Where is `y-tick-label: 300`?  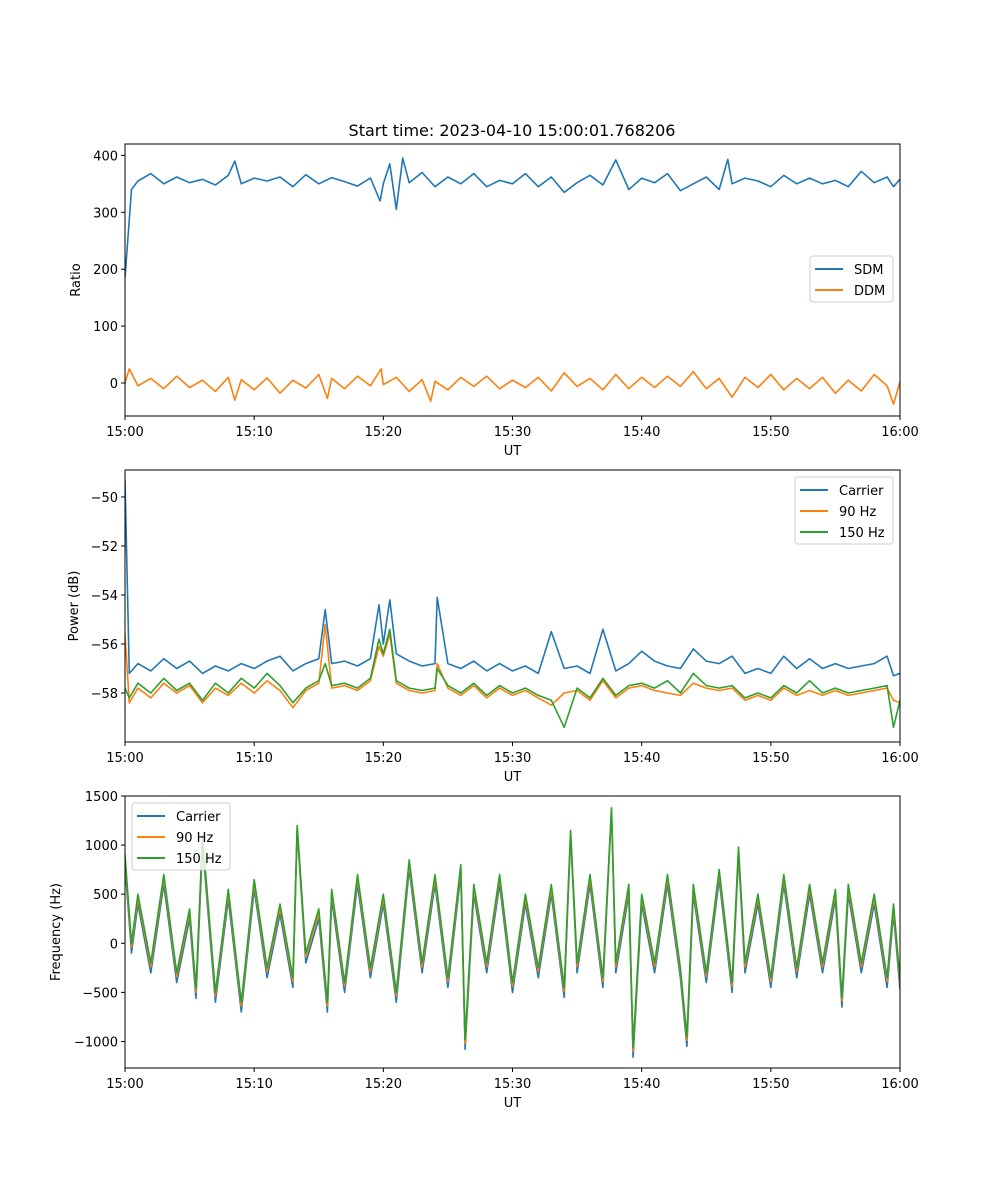
y-tick-label: 300 is located at coordinates (105, 213).